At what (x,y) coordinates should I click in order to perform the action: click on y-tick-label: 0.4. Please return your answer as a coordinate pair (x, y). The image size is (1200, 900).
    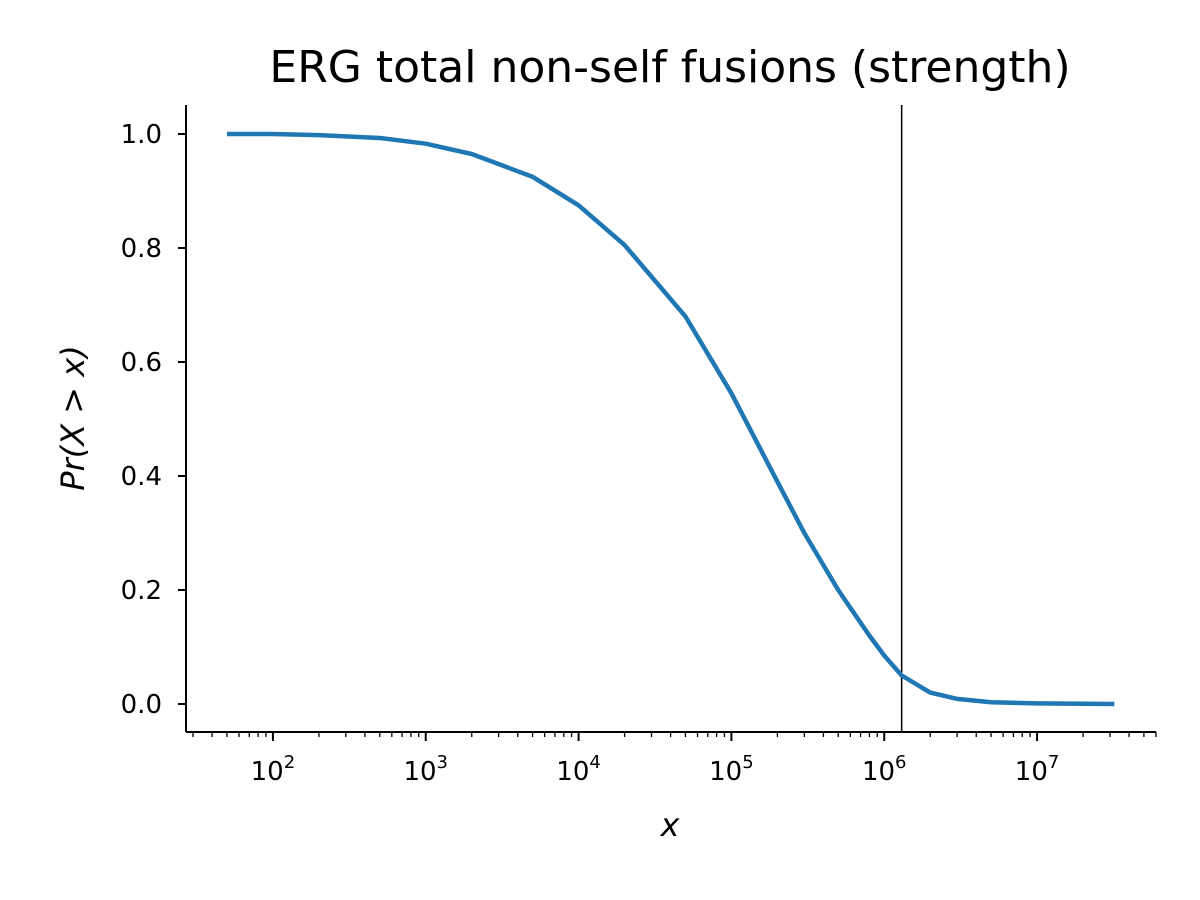
    Looking at the image, I should click on (141, 477).